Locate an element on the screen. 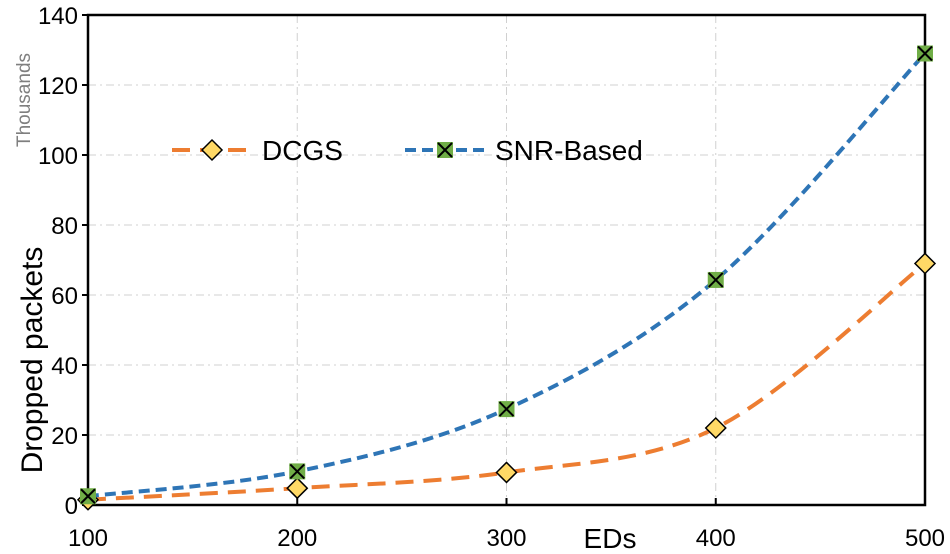 The height and width of the screenshot is (554, 950). y-tick-label: 100 is located at coordinates (58, 156).